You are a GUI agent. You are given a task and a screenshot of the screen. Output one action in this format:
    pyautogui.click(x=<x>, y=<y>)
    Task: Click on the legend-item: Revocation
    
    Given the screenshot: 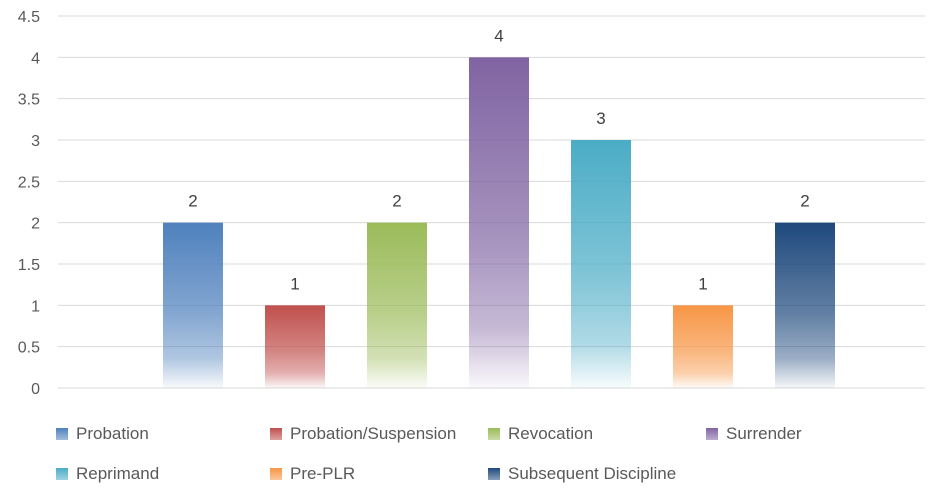 What is the action you would take?
    pyautogui.click(x=540, y=434)
    